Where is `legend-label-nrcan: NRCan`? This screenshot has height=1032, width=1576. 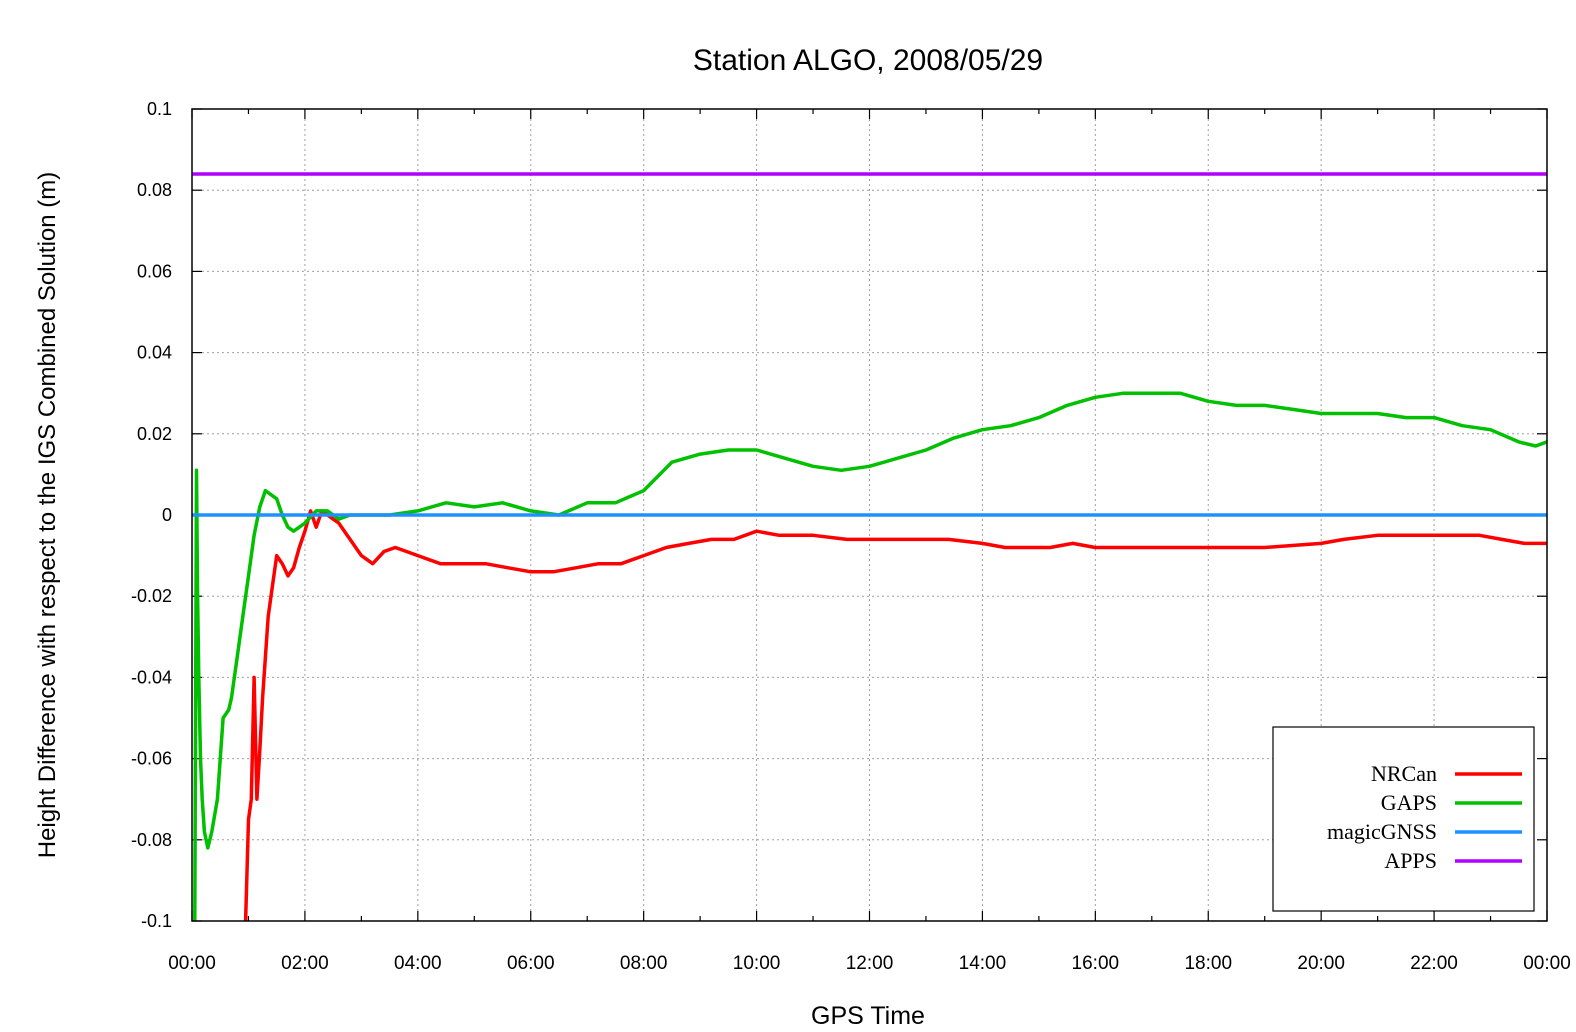
legend-label-nrcan: NRCan is located at coordinates (1404, 773).